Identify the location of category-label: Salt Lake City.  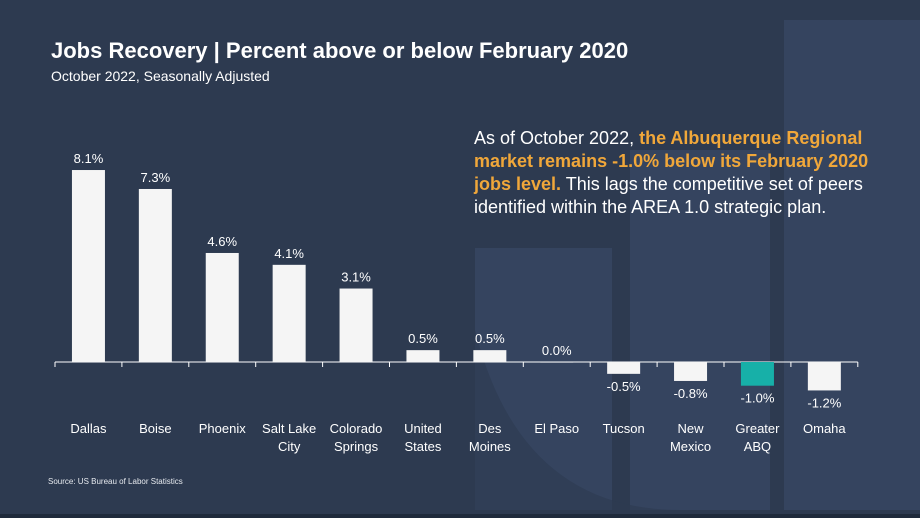
(289, 437).